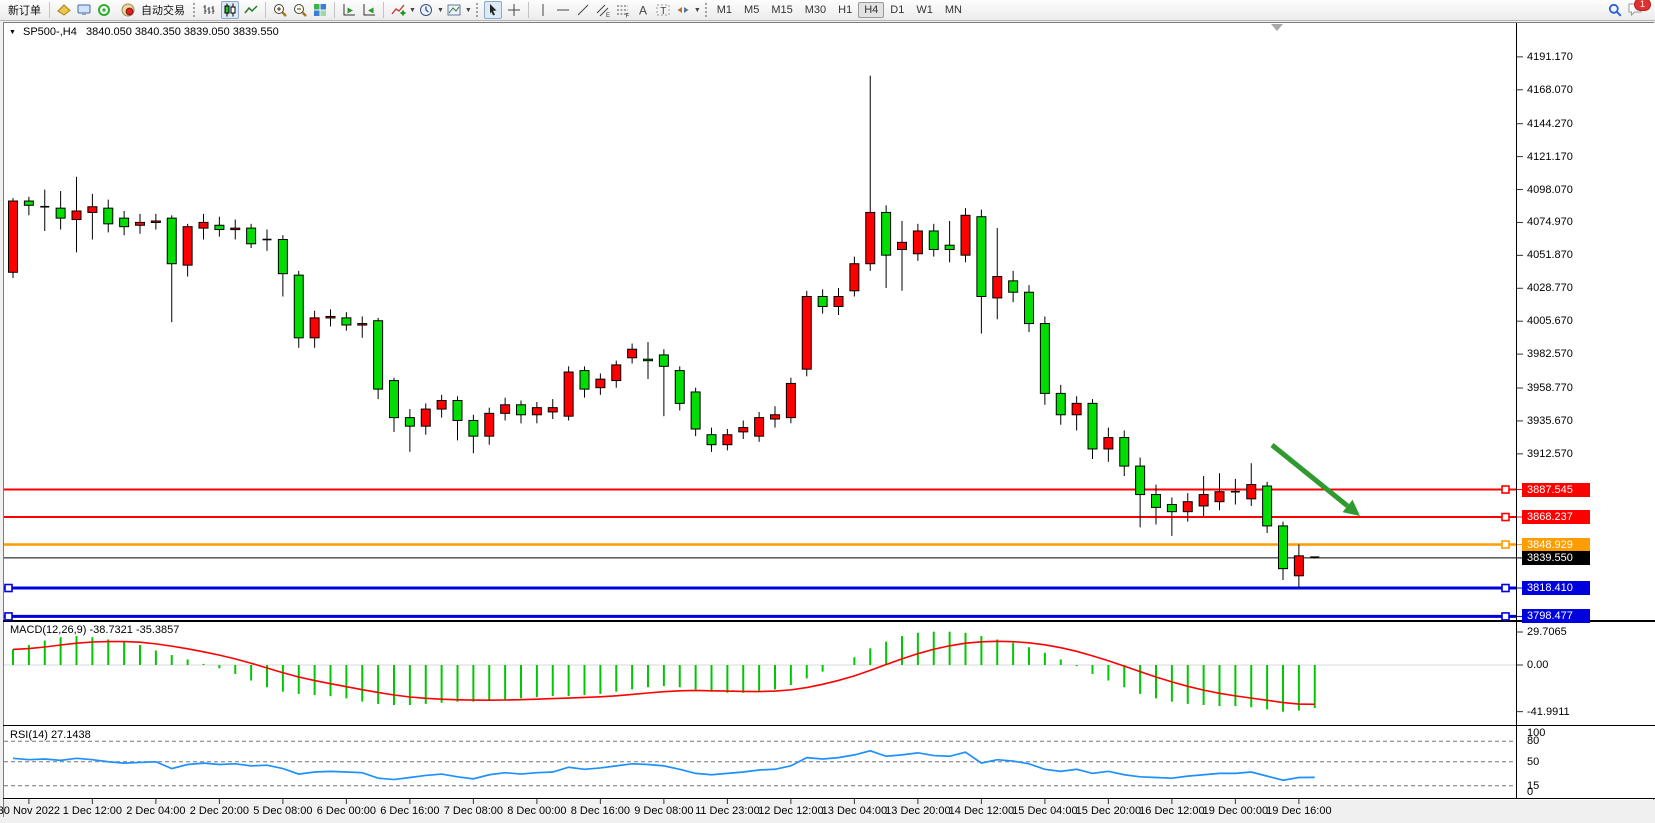 Image resolution: width=1655 pixels, height=823 pixels. What do you see at coordinates (1550, 156) in the screenshot?
I see `price-axis-label: 4121.170` at bounding box center [1550, 156].